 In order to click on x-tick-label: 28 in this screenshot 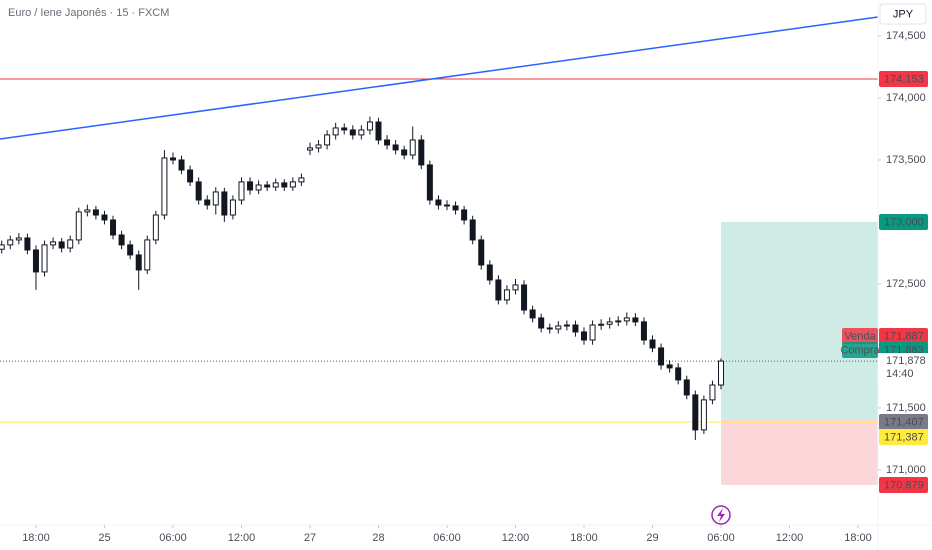, I will do `click(378, 538)`.